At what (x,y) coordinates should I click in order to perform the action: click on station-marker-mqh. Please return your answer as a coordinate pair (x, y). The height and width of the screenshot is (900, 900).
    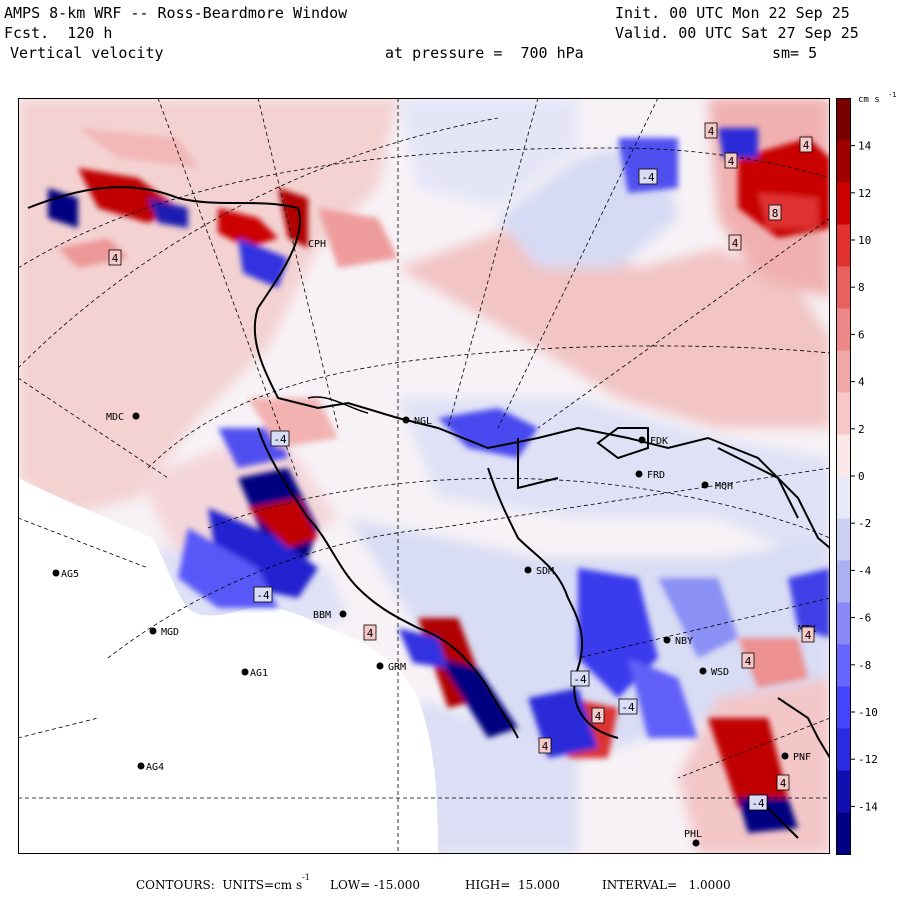
    Looking at the image, I should click on (705, 485).